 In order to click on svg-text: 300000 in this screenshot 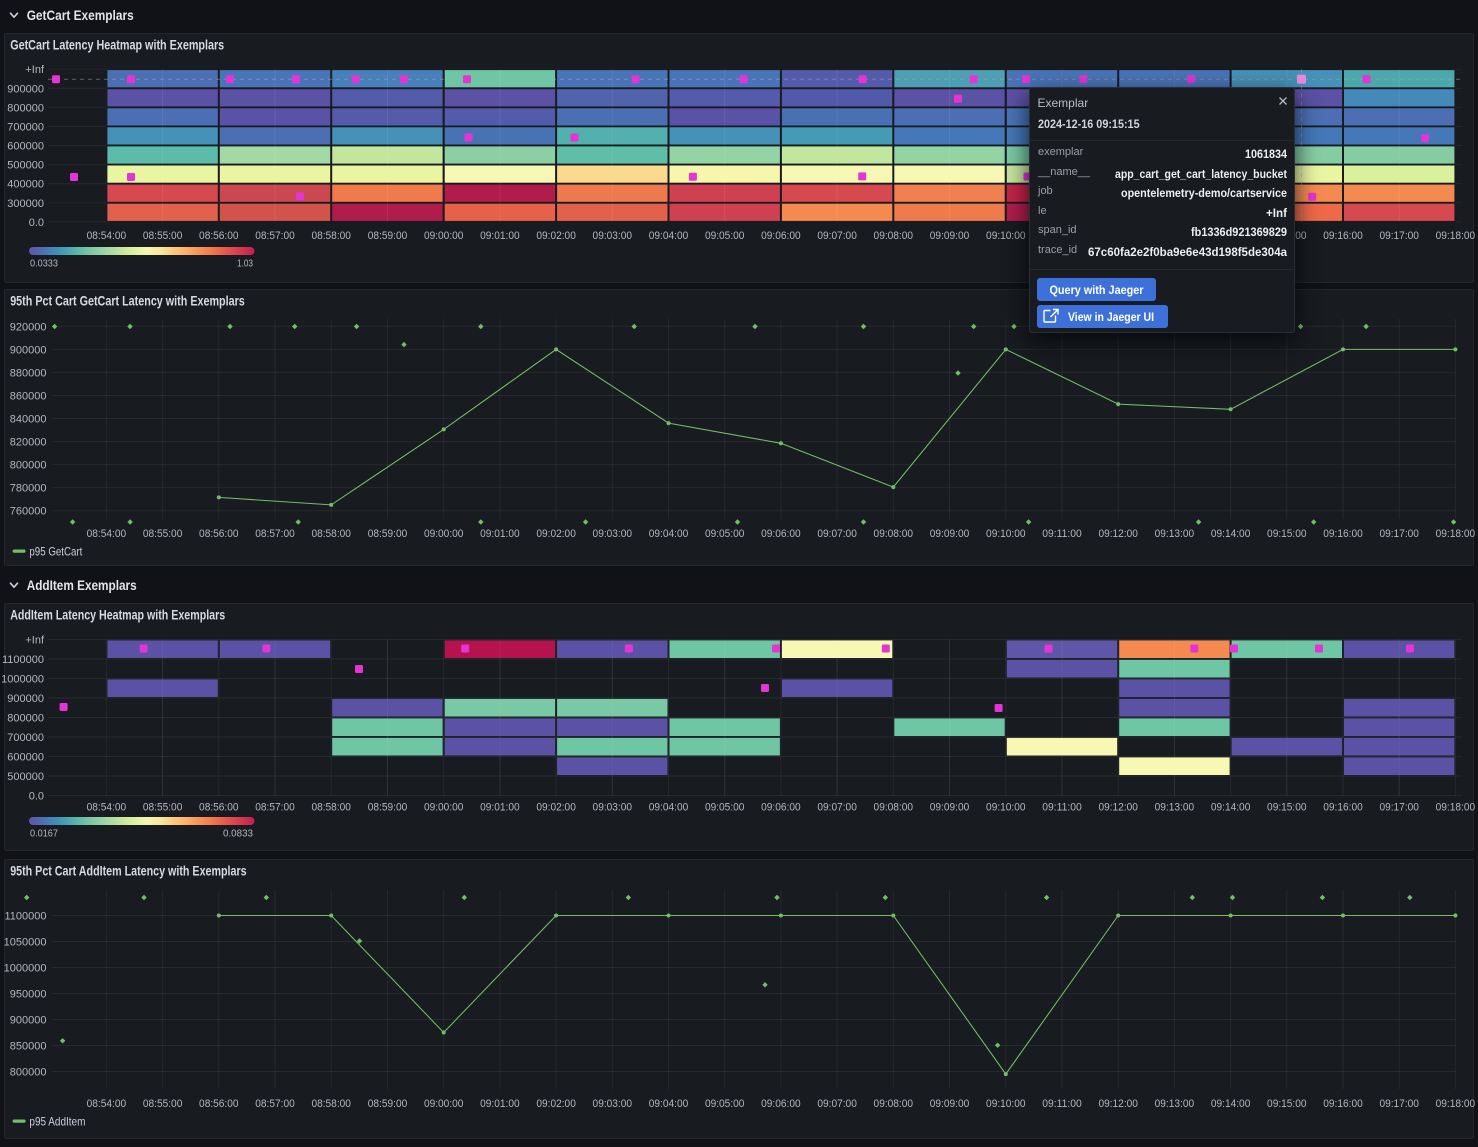, I will do `click(25, 204)`.